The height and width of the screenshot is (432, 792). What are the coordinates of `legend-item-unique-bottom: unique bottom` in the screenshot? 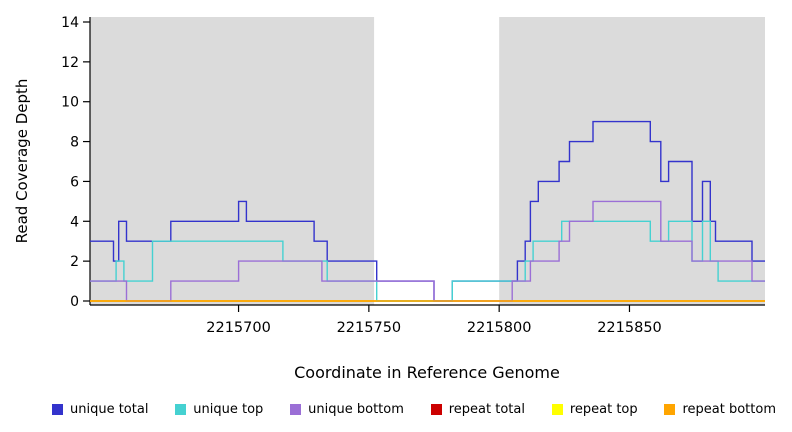 It's located at (347, 409).